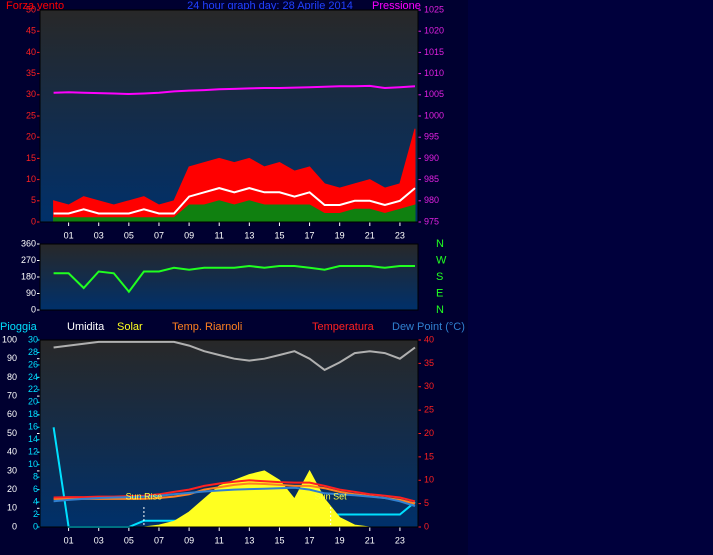  What do you see at coordinates (31, 115) in the screenshot?
I see `y-tick-label: 25` at bounding box center [31, 115].